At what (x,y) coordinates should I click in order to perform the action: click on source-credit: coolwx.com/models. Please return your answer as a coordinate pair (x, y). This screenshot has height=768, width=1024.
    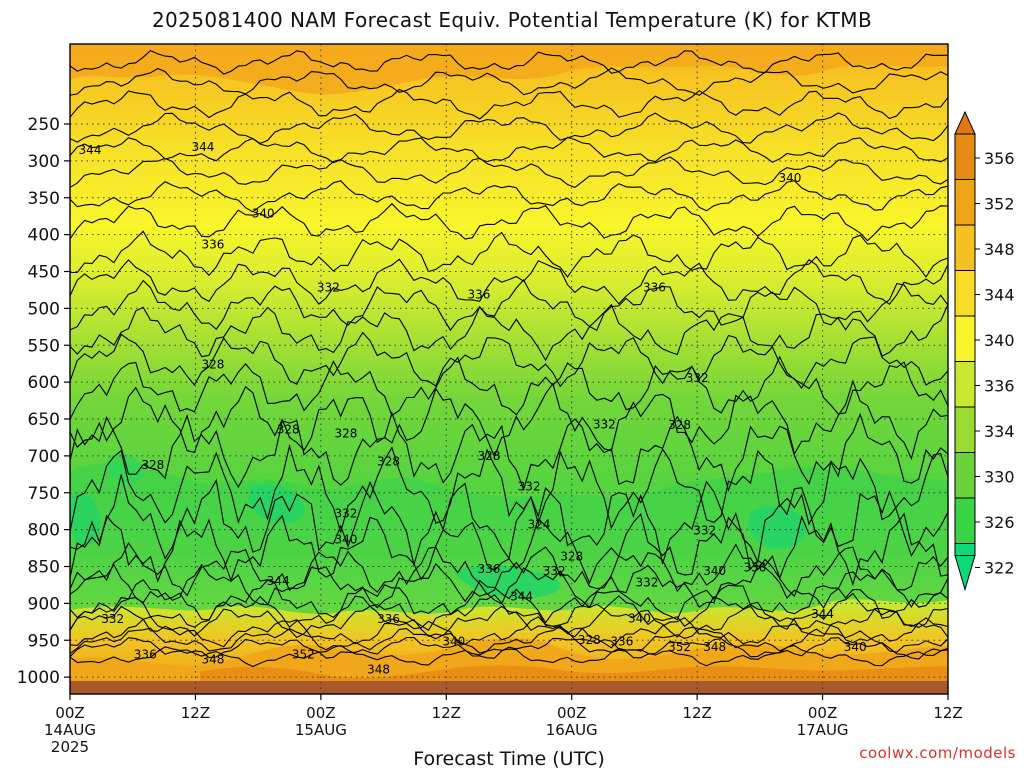
    Looking at the image, I should click on (937, 753).